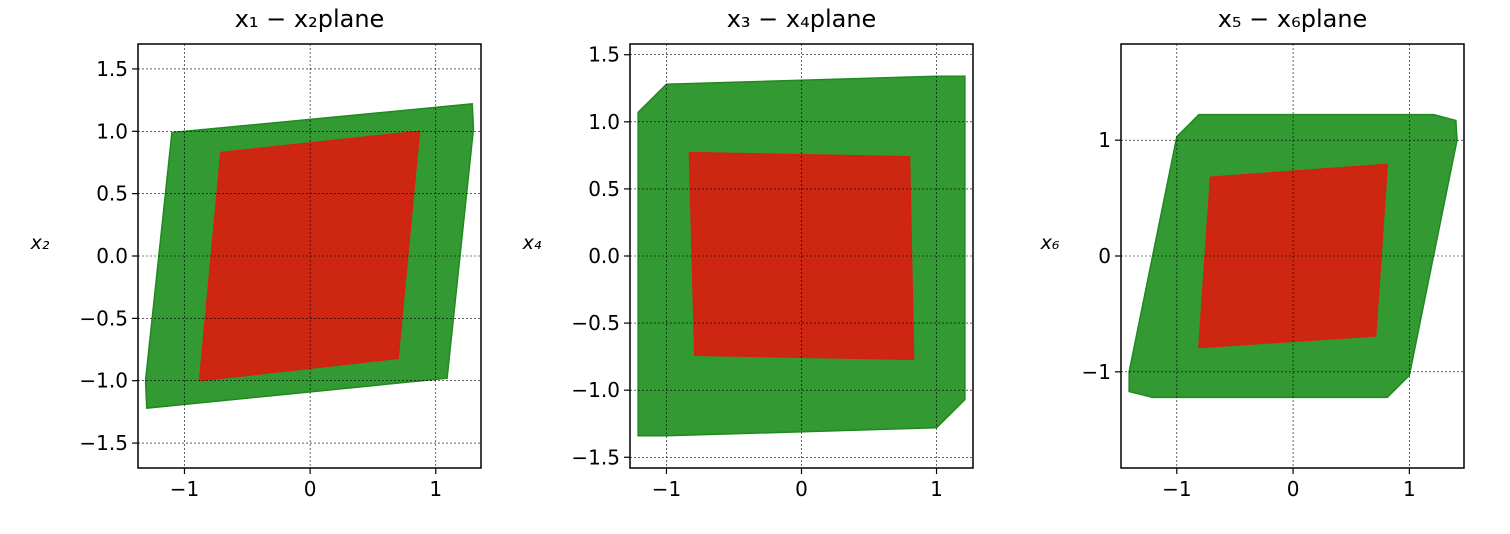 This screenshot has width=1510, height=534. Describe the element at coordinates (796, 531) in the screenshot. I see `x-axis-label: x₃` at that location.